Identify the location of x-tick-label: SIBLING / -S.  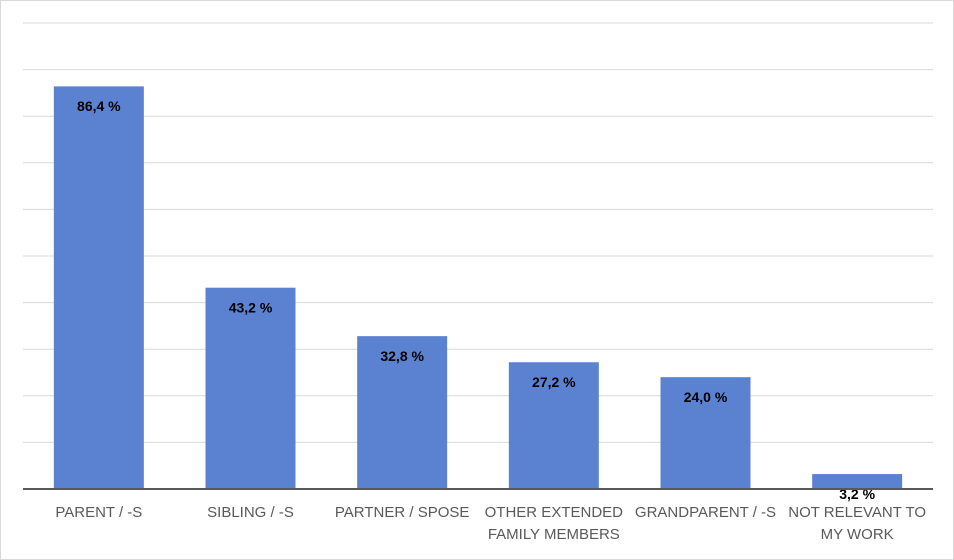
(250, 512).